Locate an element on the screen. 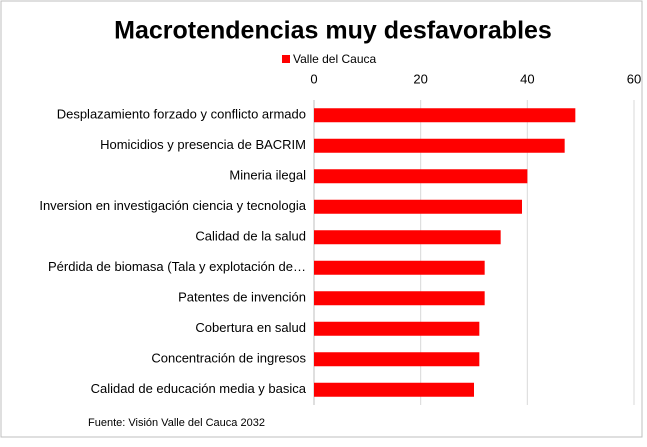 The image size is (647, 447). y-tick-label: Concentración de ingresos is located at coordinates (228, 358).